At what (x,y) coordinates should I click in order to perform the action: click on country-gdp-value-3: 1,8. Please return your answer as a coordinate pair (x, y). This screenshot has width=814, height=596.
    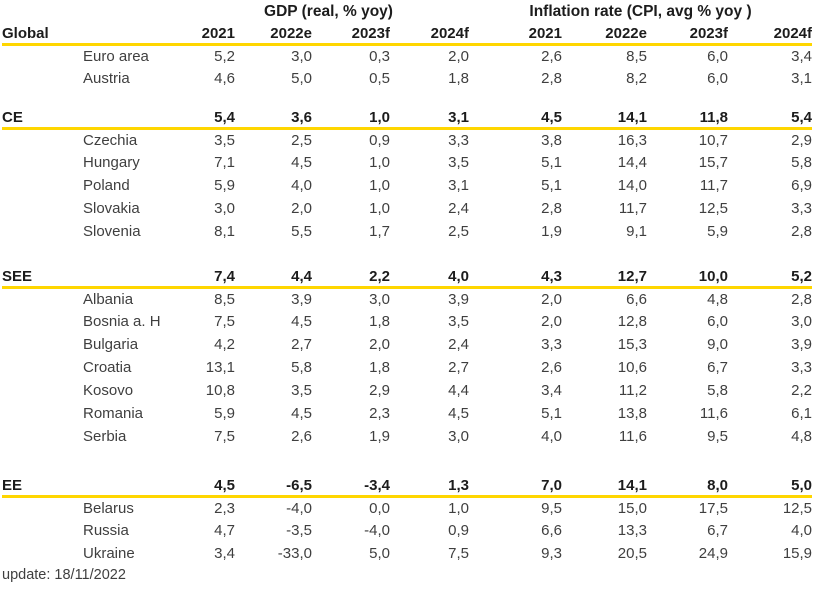
    Looking at the image, I should click on (458, 78).